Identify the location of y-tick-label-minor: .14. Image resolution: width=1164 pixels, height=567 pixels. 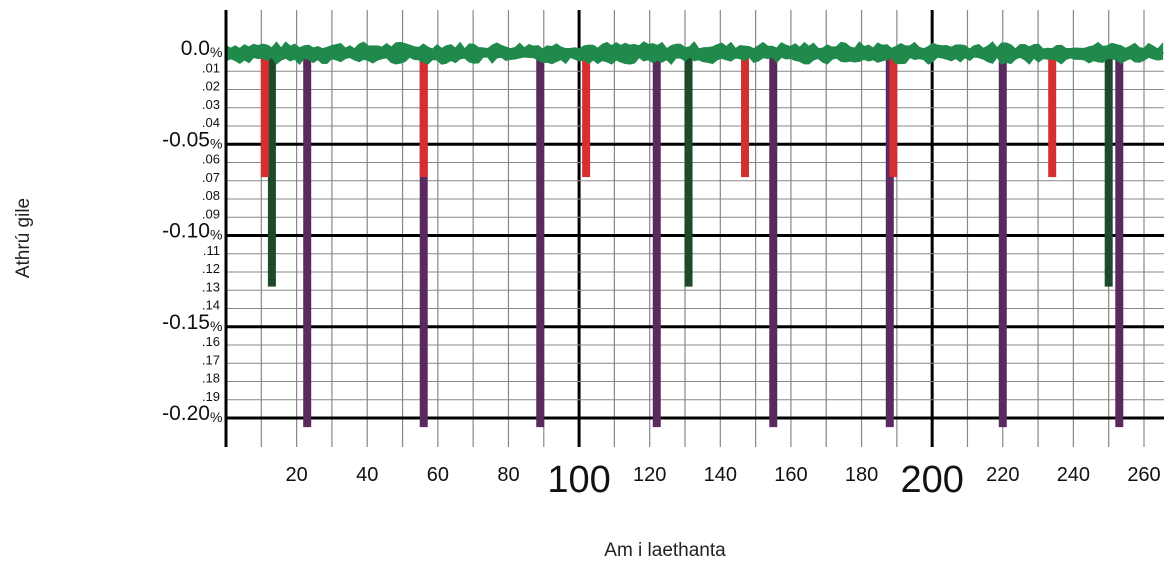
(211, 305).